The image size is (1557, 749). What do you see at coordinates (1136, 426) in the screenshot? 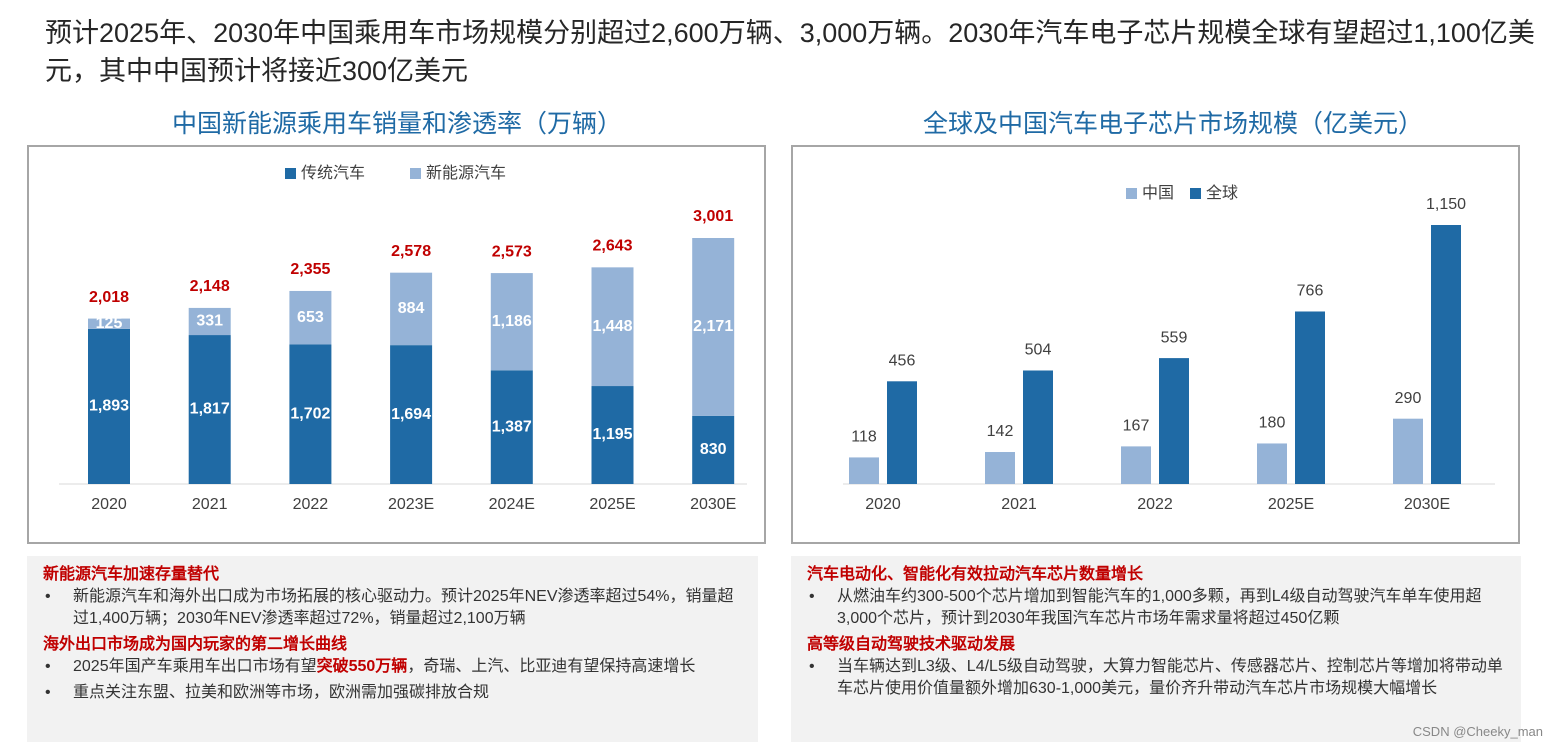
I see `bar-label: 167` at bounding box center [1136, 426].